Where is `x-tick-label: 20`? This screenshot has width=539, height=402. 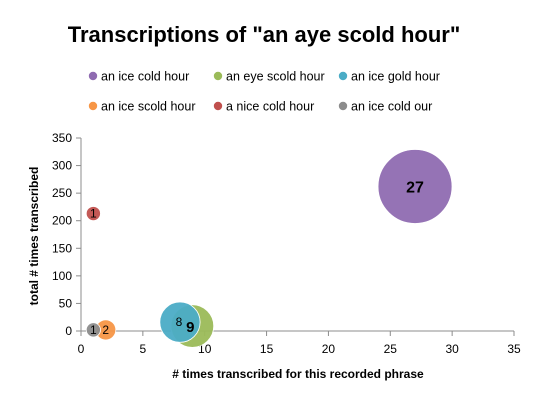 x-tick-label: 20 is located at coordinates (329, 349).